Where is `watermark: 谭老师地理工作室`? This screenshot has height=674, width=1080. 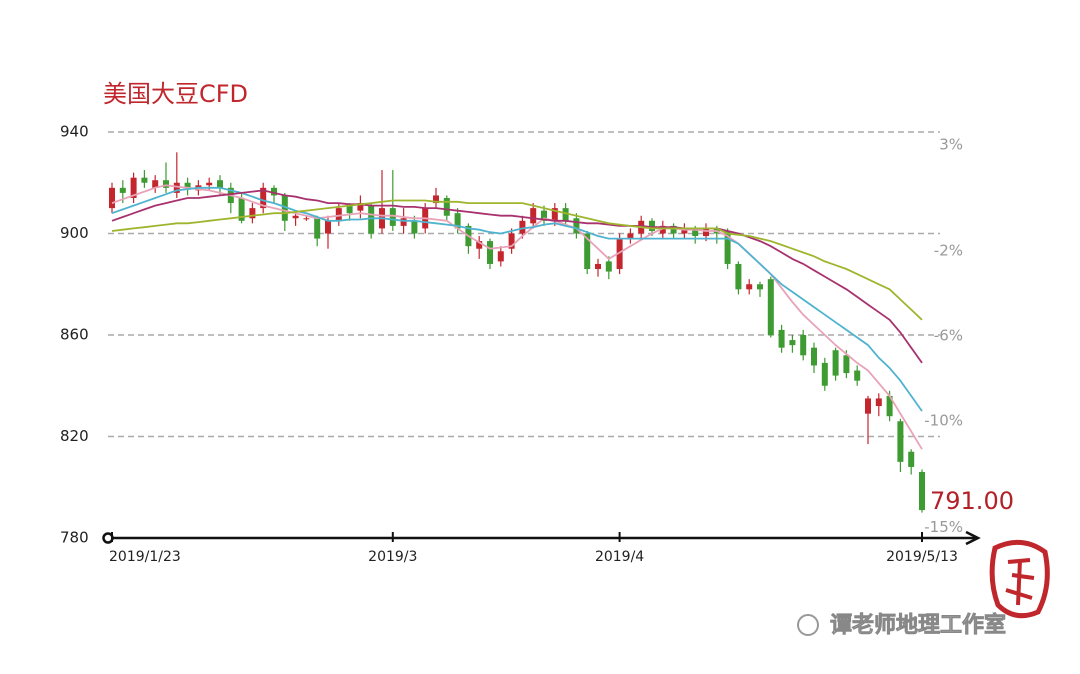
watermark: 谭老师地理工作室 is located at coordinates (918, 625).